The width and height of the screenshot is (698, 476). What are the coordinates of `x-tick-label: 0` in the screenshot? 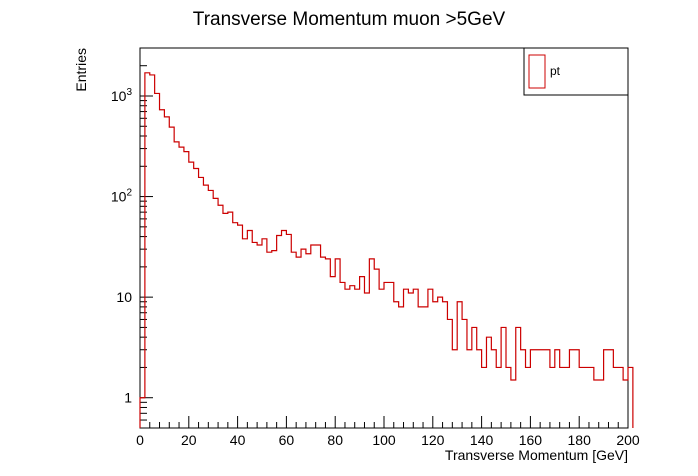 It's located at (140, 440).